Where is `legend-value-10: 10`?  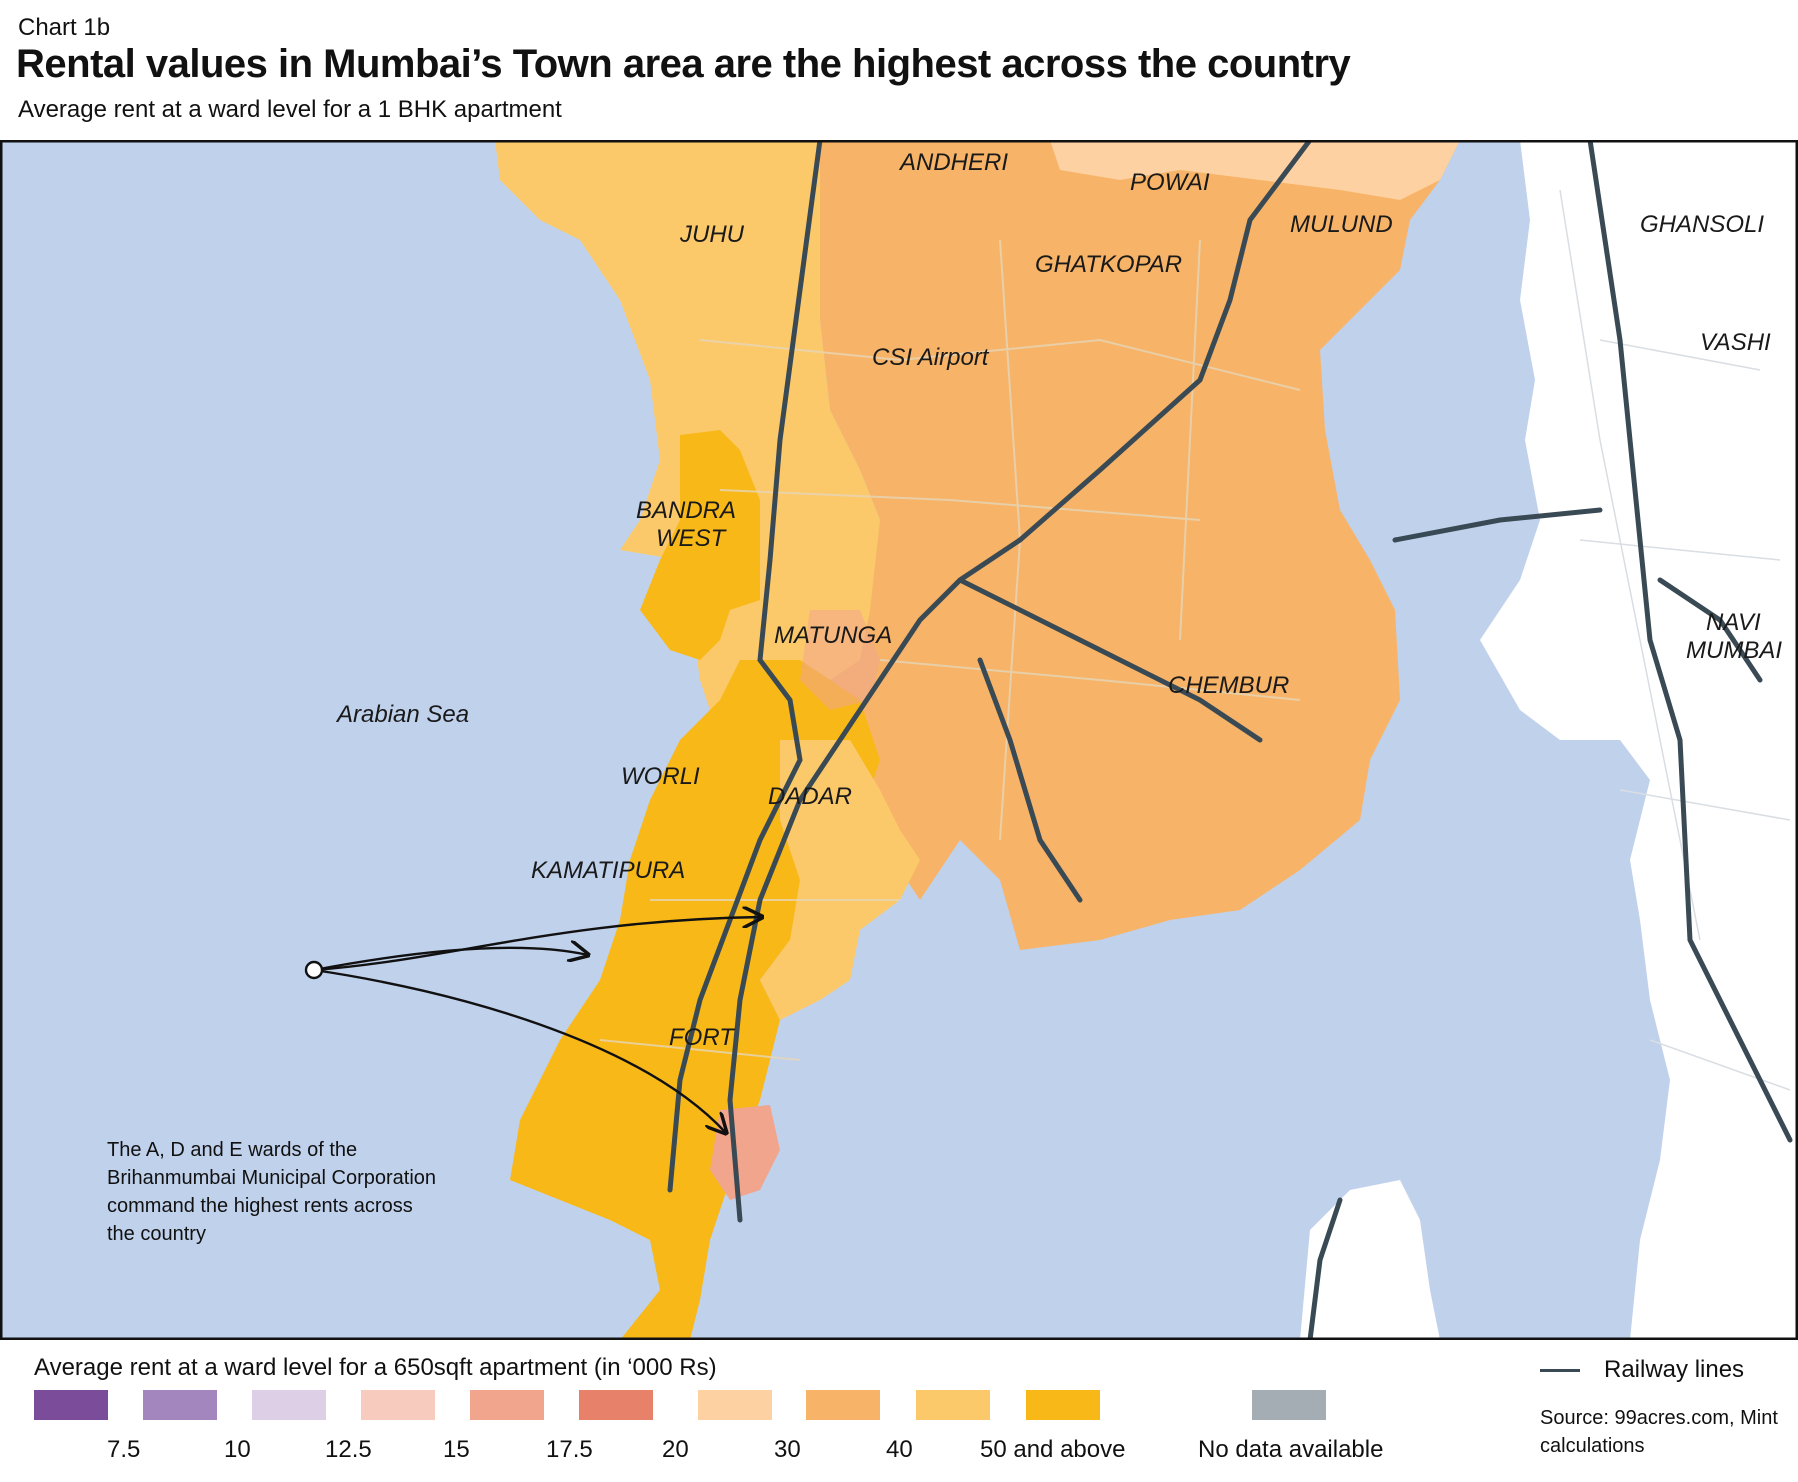 legend-value-10: 10 is located at coordinates (237, 1449).